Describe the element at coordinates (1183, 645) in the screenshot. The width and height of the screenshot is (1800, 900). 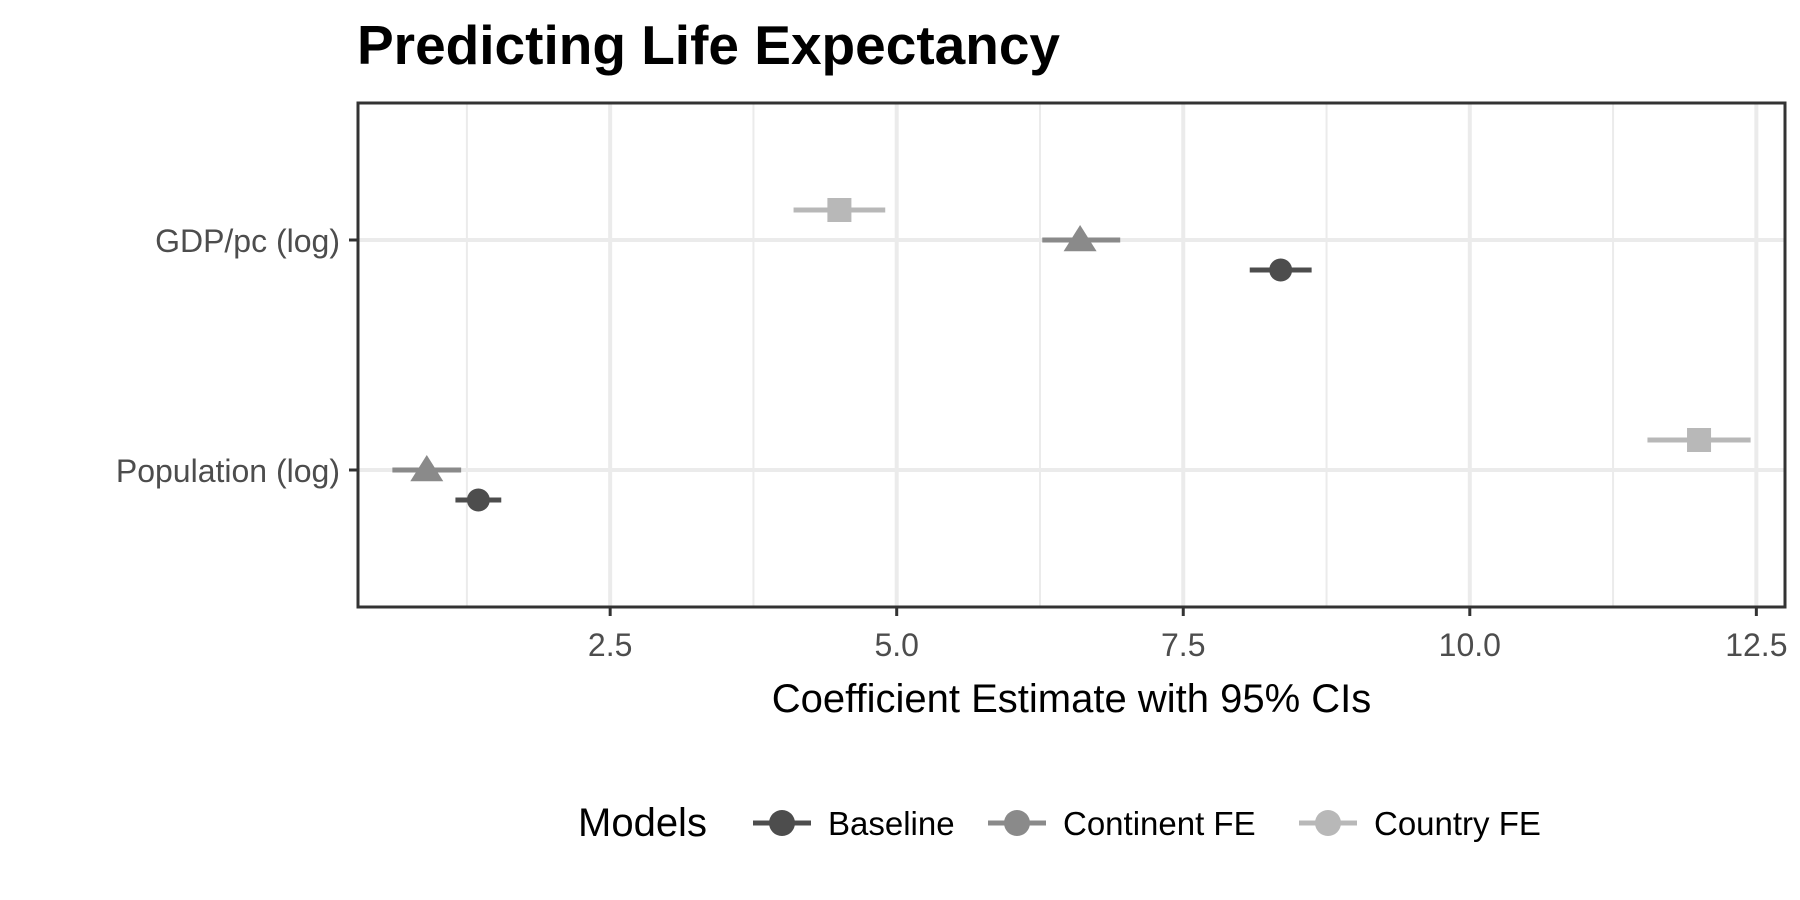
I see `x-tick-label: 7.5` at that location.